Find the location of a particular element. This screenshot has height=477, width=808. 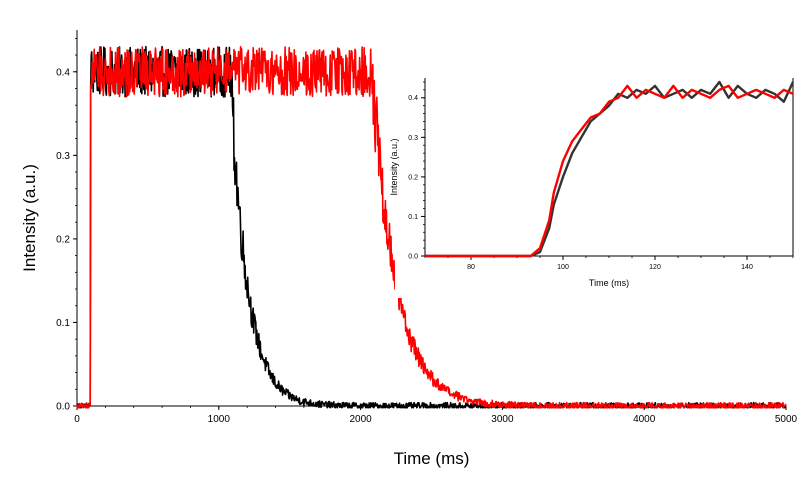

main-x-tick-label: 5000 is located at coordinates (786, 419).